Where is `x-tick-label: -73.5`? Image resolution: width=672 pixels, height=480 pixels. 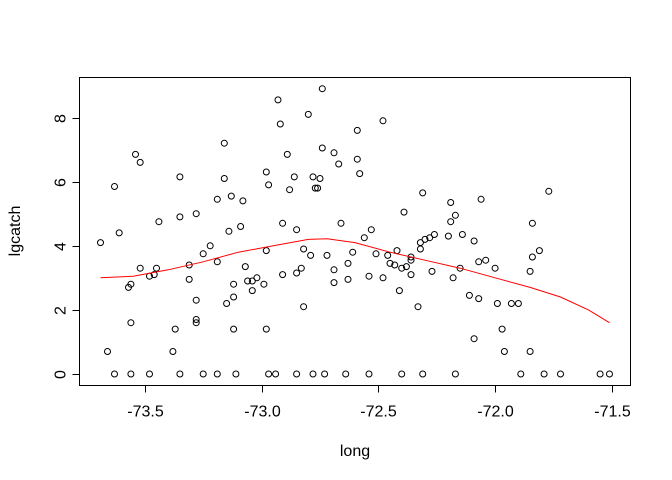
x-tick-label: -73.5 is located at coordinates (145, 412).